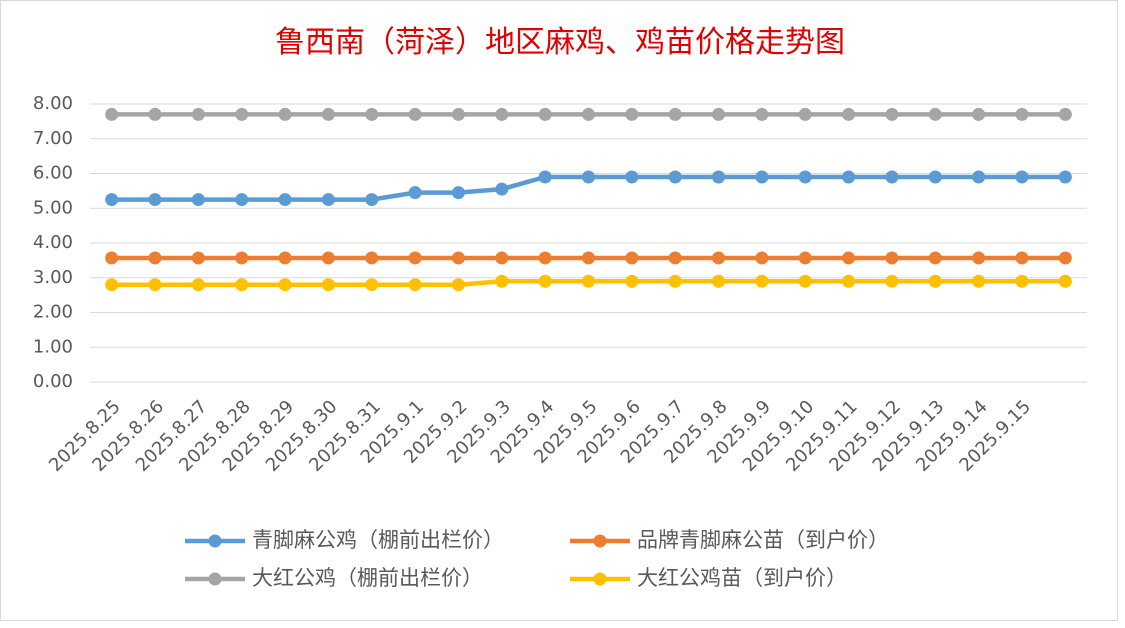 The image size is (1125, 628). I want to click on legend-label: 大红公鸡苗（到户价）, so click(742, 578).